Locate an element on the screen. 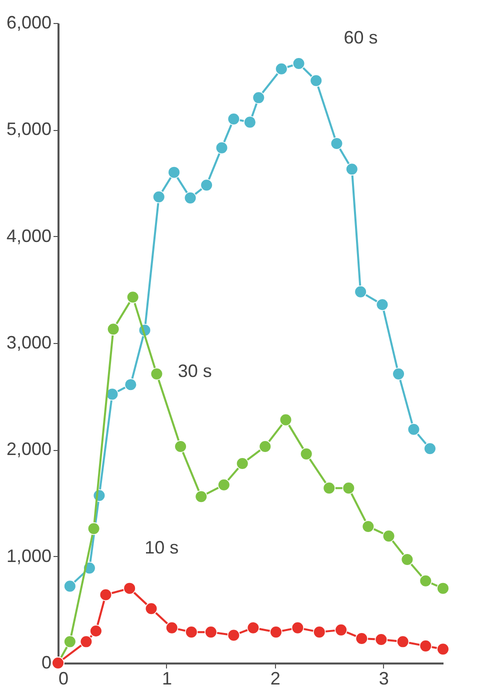 This screenshot has height=698, width=482. y-tick-label: 1,000 is located at coordinates (29, 556).